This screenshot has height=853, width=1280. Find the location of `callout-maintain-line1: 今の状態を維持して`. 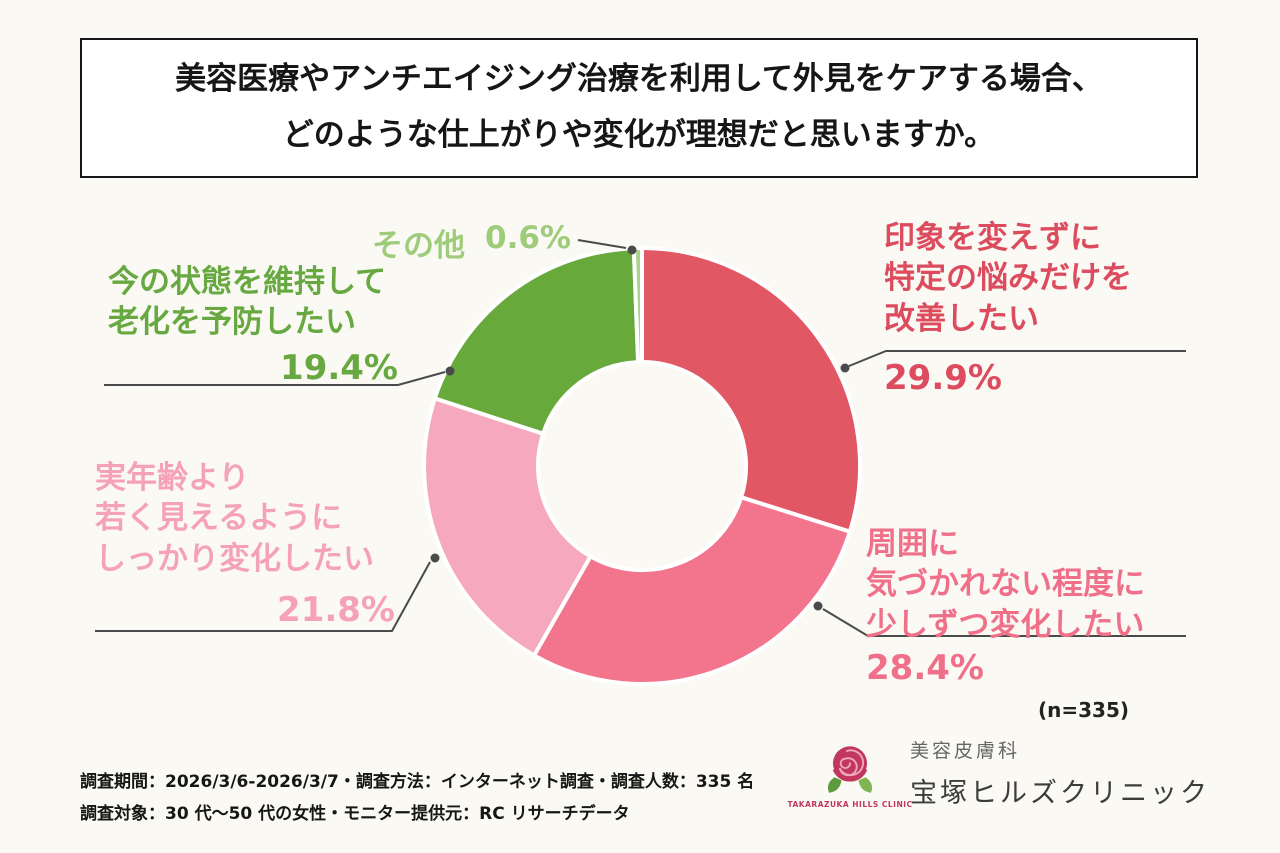

callout-maintain-line1: 今の状態を維持して is located at coordinates (247, 282).